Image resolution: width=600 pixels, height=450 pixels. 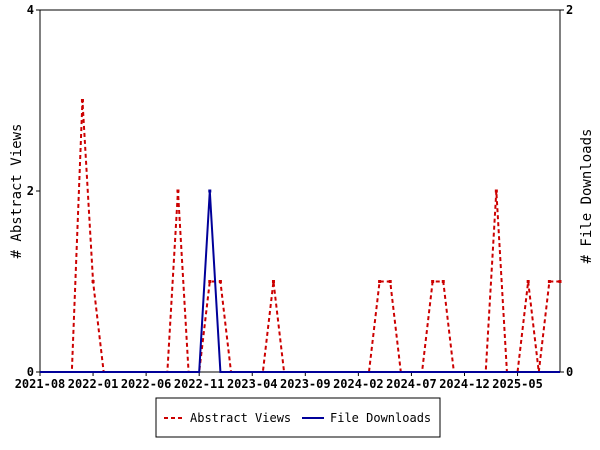 What do you see at coordinates (587, 196) in the screenshot?
I see `right-axis-title: # File Downloads` at bounding box center [587, 196].